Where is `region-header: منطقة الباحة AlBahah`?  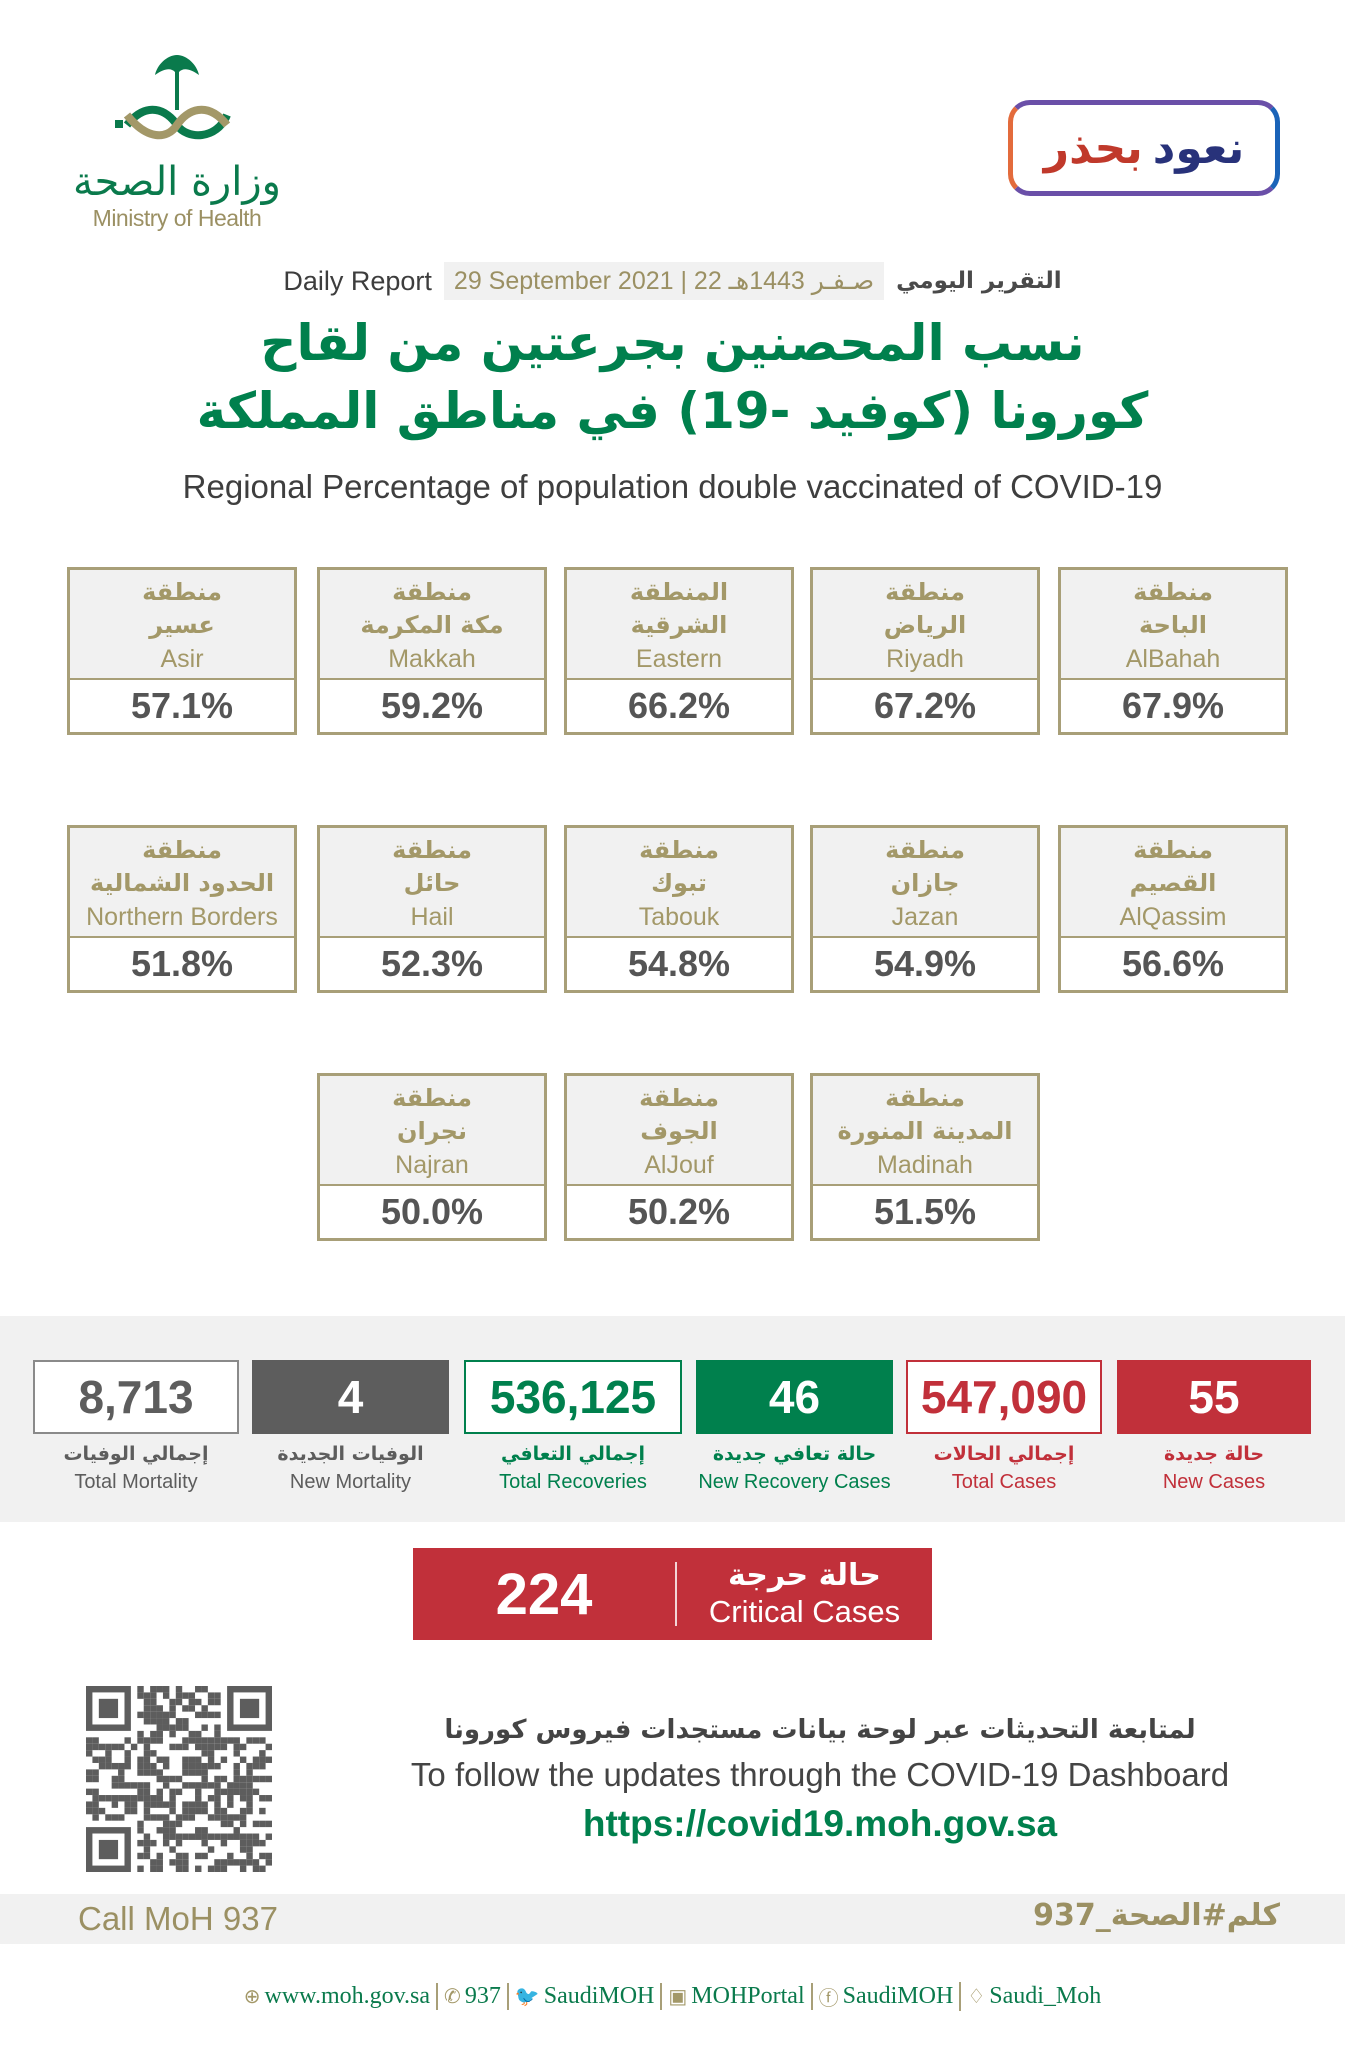 region-header: منطقة الباحة AlBahah is located at coordinates (1173, 625).